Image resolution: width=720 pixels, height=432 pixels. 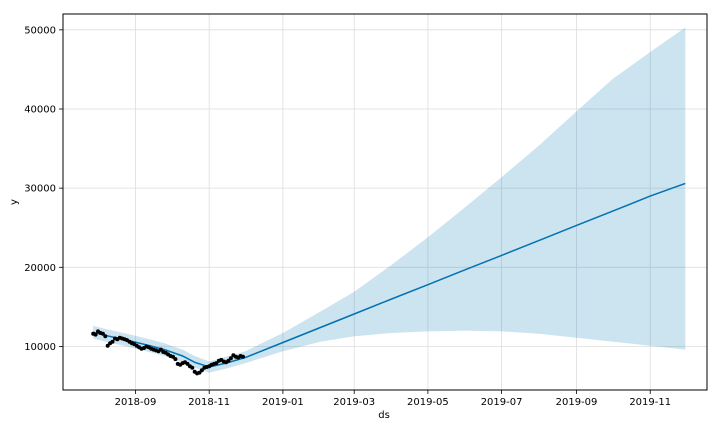 I want to click on x-tick-label: 2018-09, so click(x=136, y=402).